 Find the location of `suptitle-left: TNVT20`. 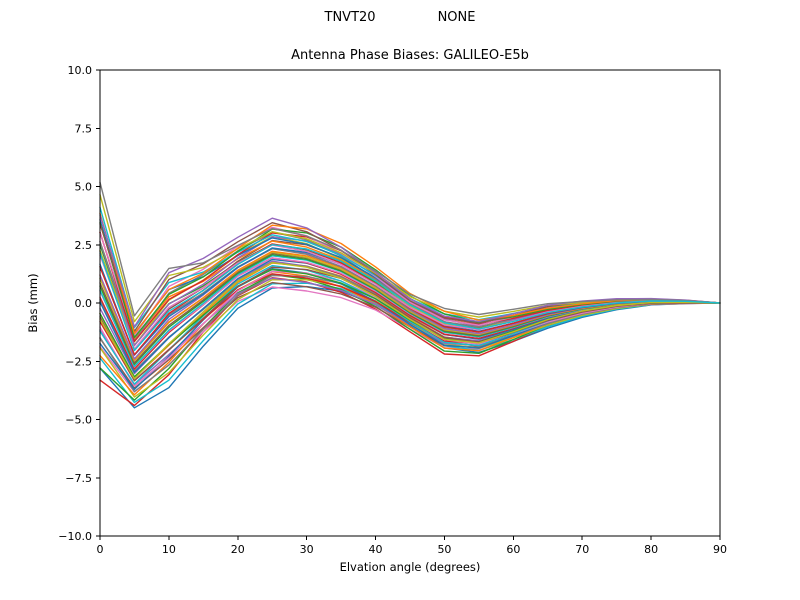

suptitle-left: TNVT20 is located at coordinates (350, 17).